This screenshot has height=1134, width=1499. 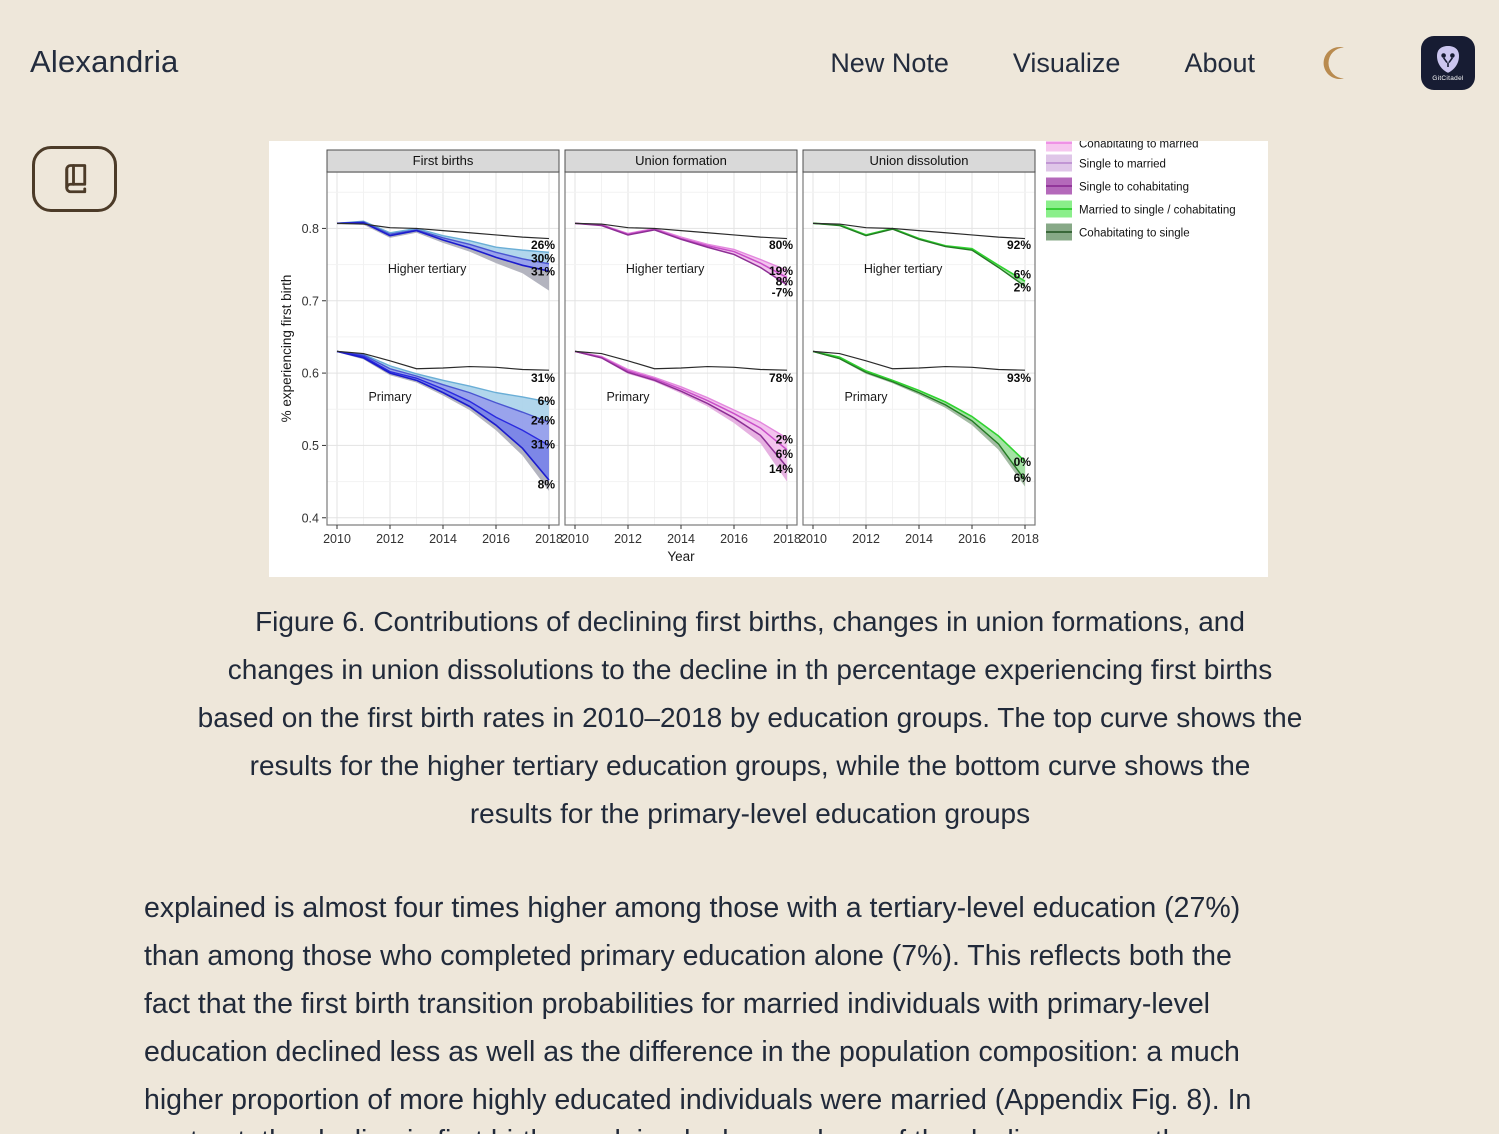 What do you see at coordinates (1139, 146) in the screenshot?
I see `svg-text: Cohabitating to married` at bounding box center [1139, 146].